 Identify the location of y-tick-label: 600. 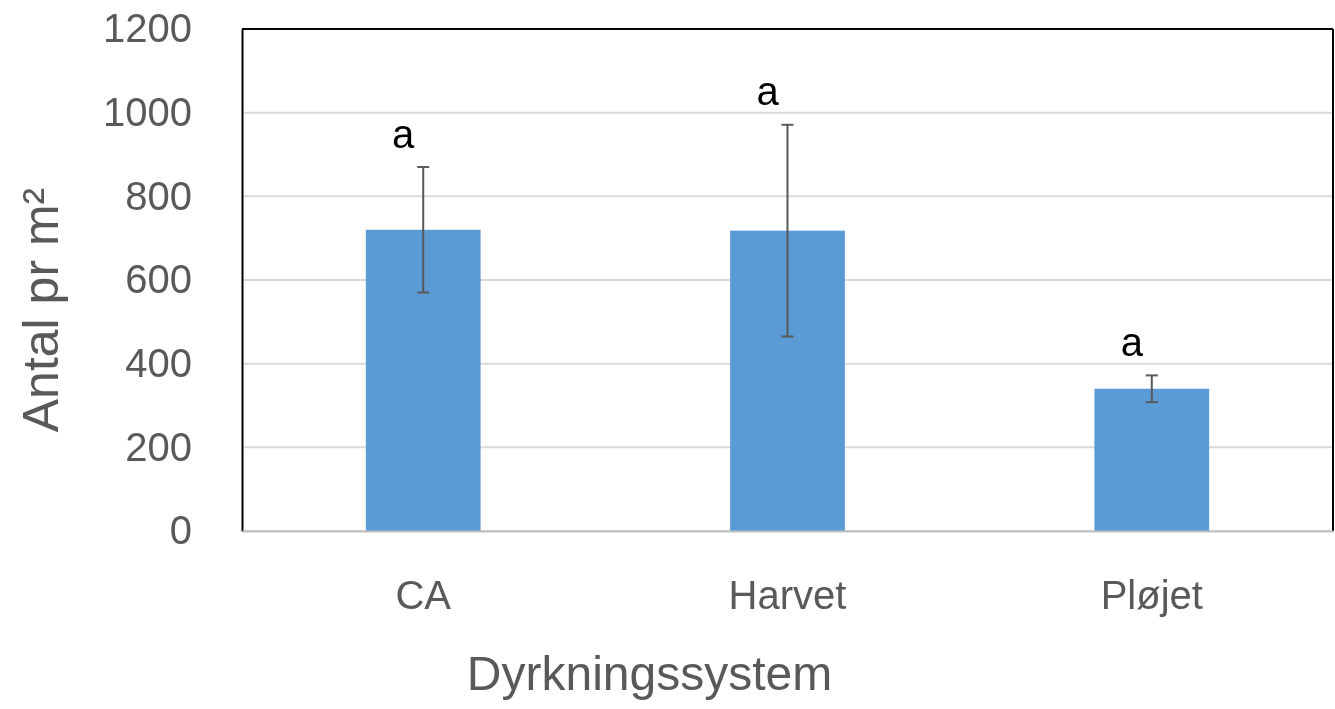
(158, 279).